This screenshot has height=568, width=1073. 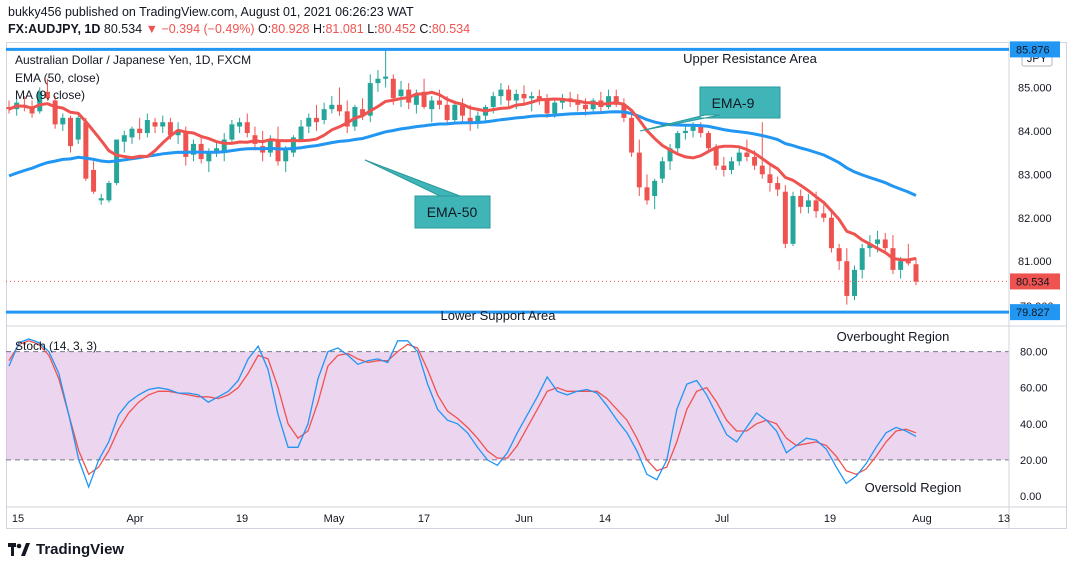 I want to click on price-tick-label: 81.000, so click(x=1035, y=262).